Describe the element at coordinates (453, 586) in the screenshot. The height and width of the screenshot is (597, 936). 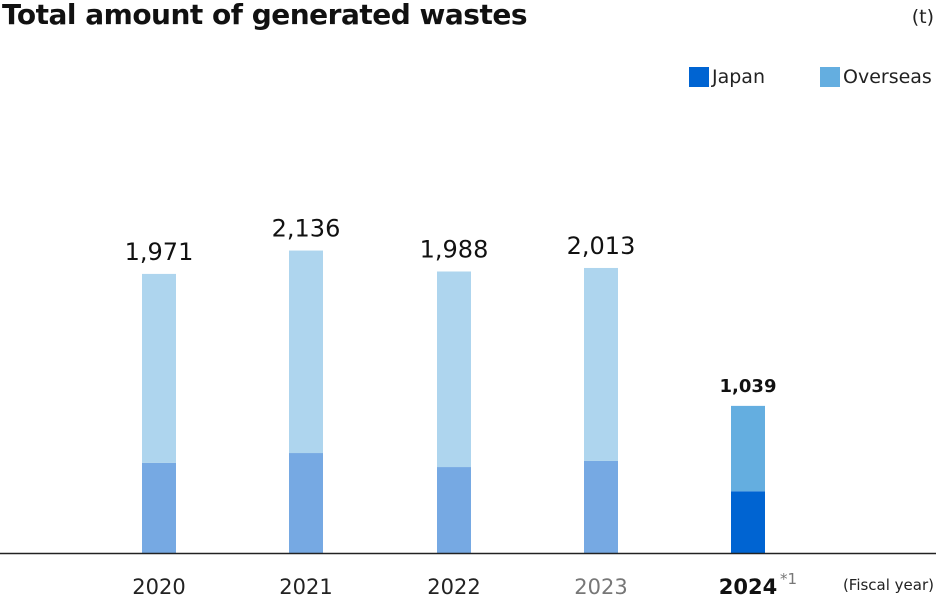
I see `x-tick-label-2022: 2022` at that location.